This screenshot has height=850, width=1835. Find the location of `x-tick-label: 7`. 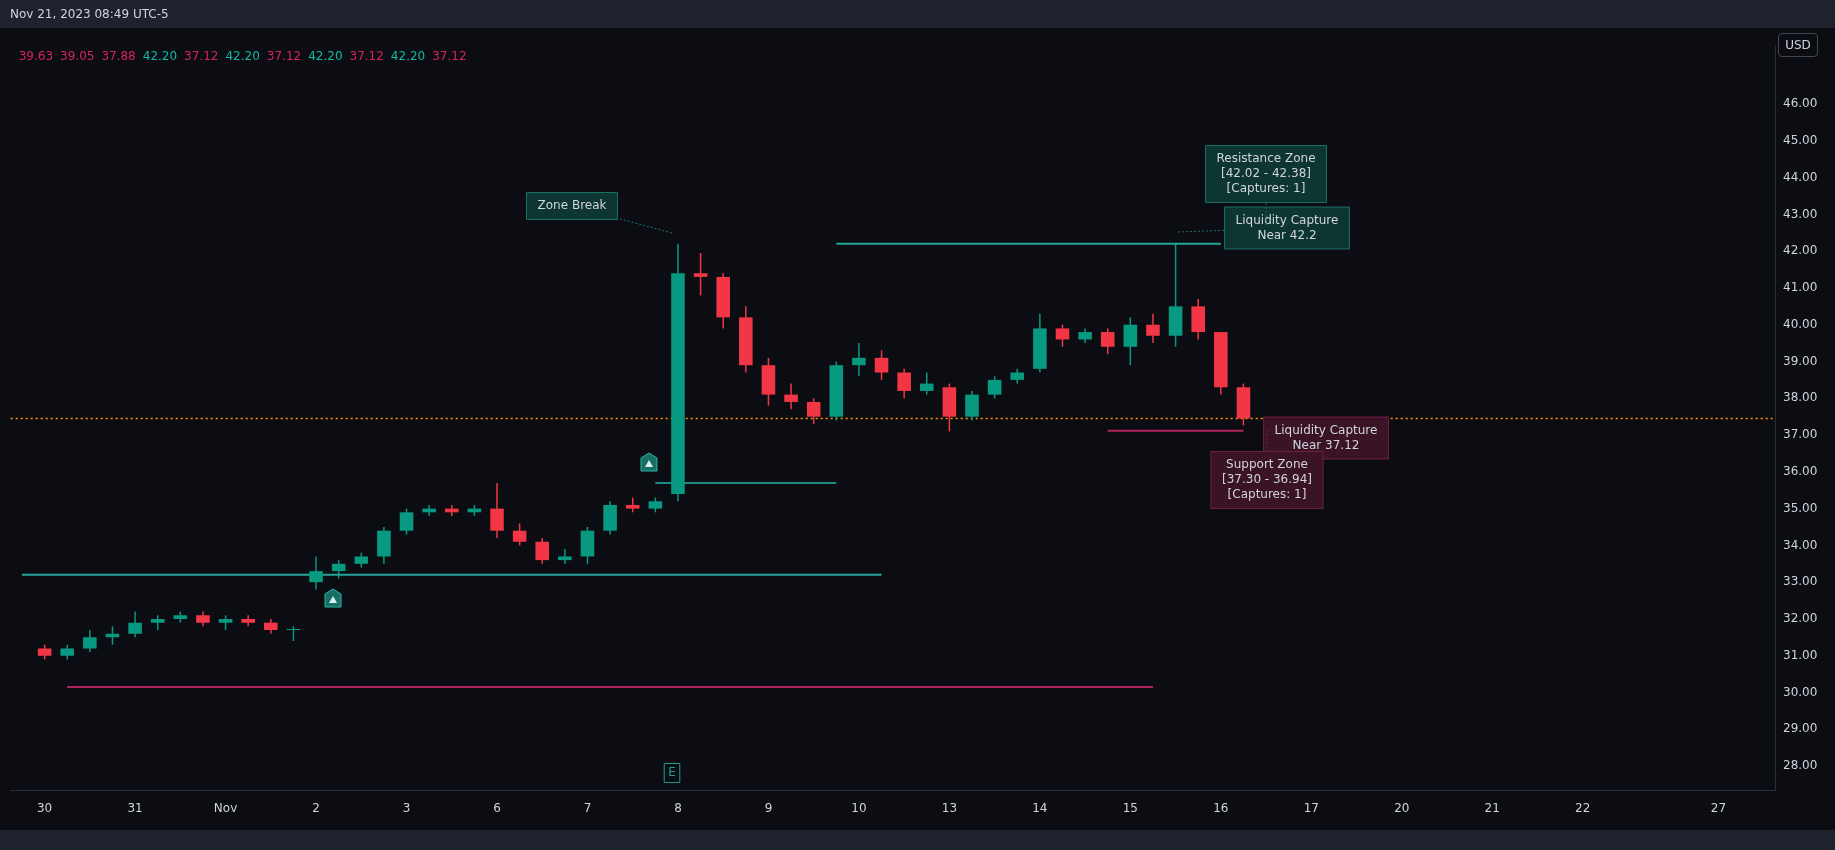

x-tick-label: 7 is located at coordinates (587, 808).